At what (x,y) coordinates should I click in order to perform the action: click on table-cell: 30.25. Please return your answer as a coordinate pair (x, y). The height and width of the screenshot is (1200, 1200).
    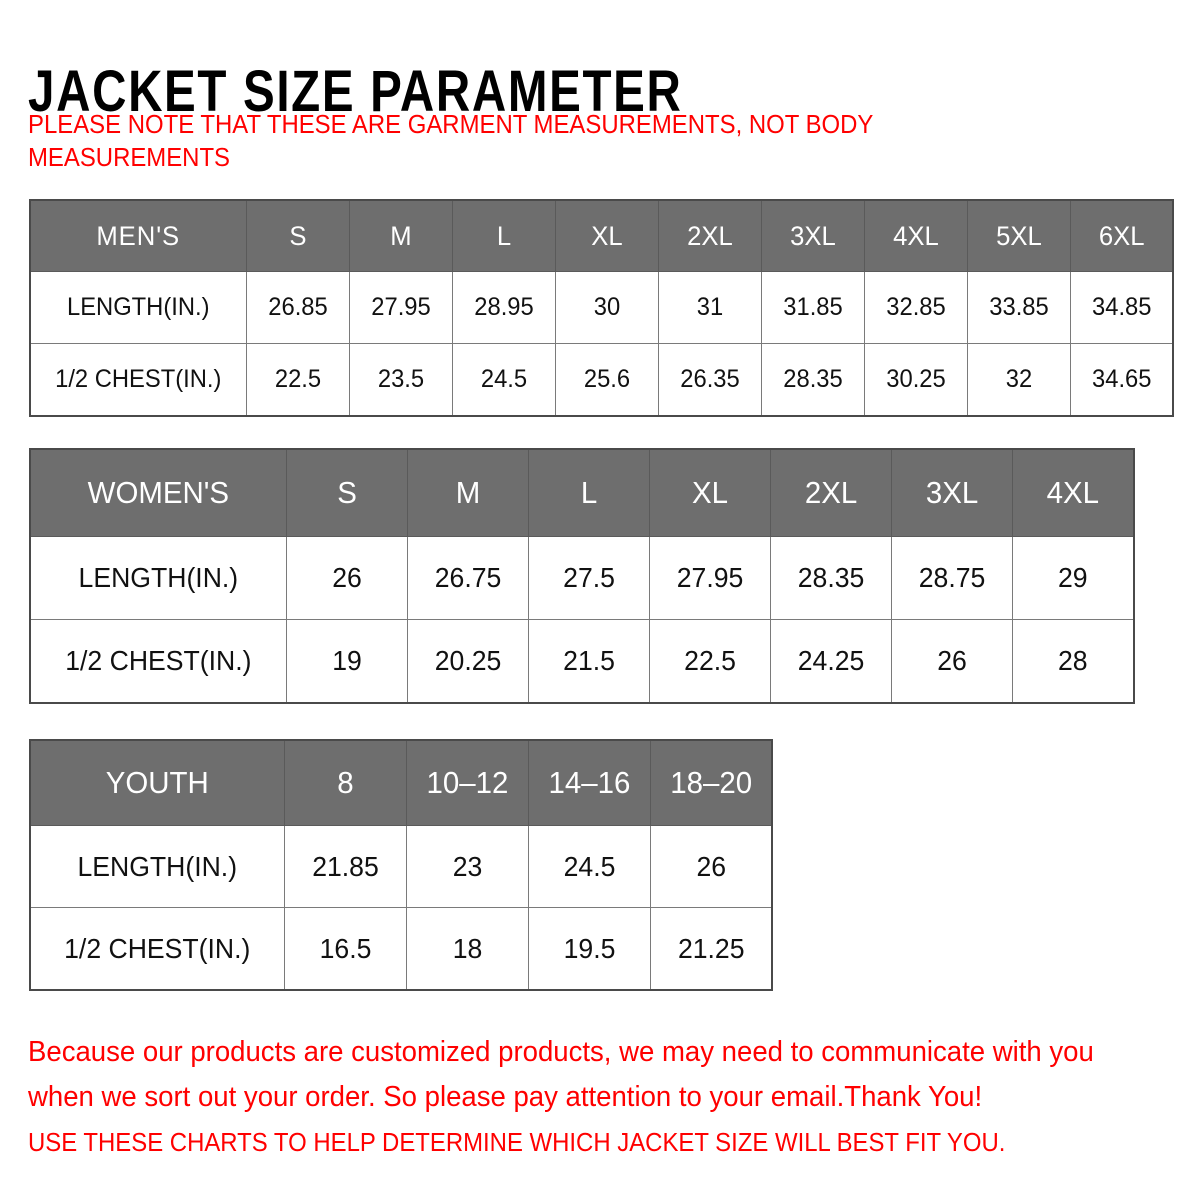
    Looking at the image, I should click on (915, 380).